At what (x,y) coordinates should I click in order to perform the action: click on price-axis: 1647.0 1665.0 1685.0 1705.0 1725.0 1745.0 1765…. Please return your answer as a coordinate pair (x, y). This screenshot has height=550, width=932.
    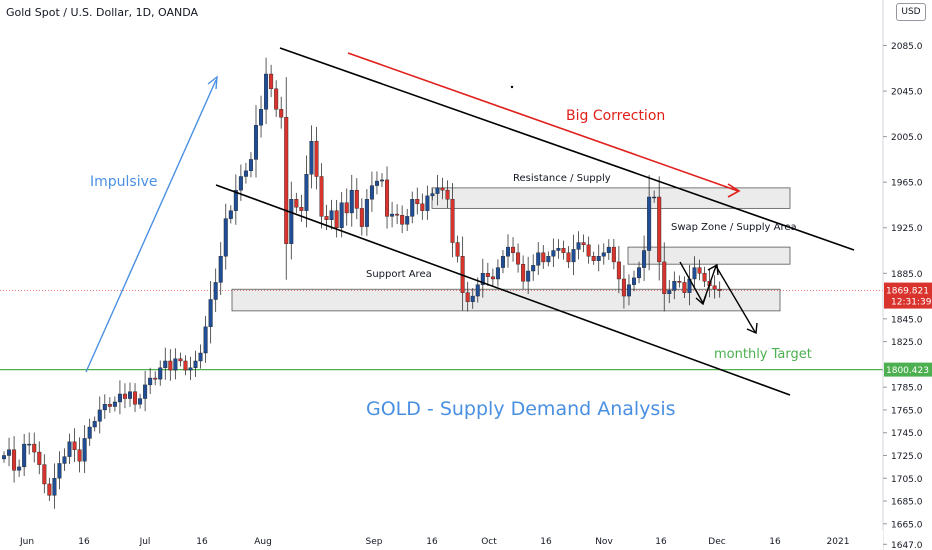
    Looking at the image, I should click on (907, 275).